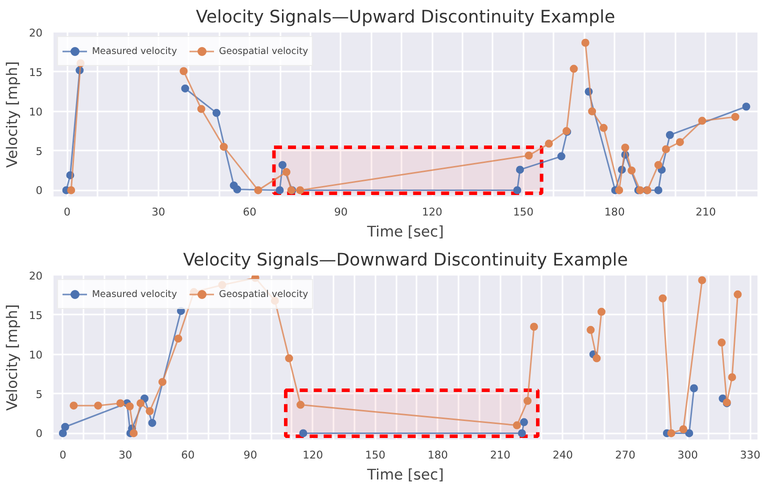 The height and width of the screenshot is (487, 762). Describe the element at coordinates (563, 455) in the screenshot. I see `x-tick-label: 240` at that location.